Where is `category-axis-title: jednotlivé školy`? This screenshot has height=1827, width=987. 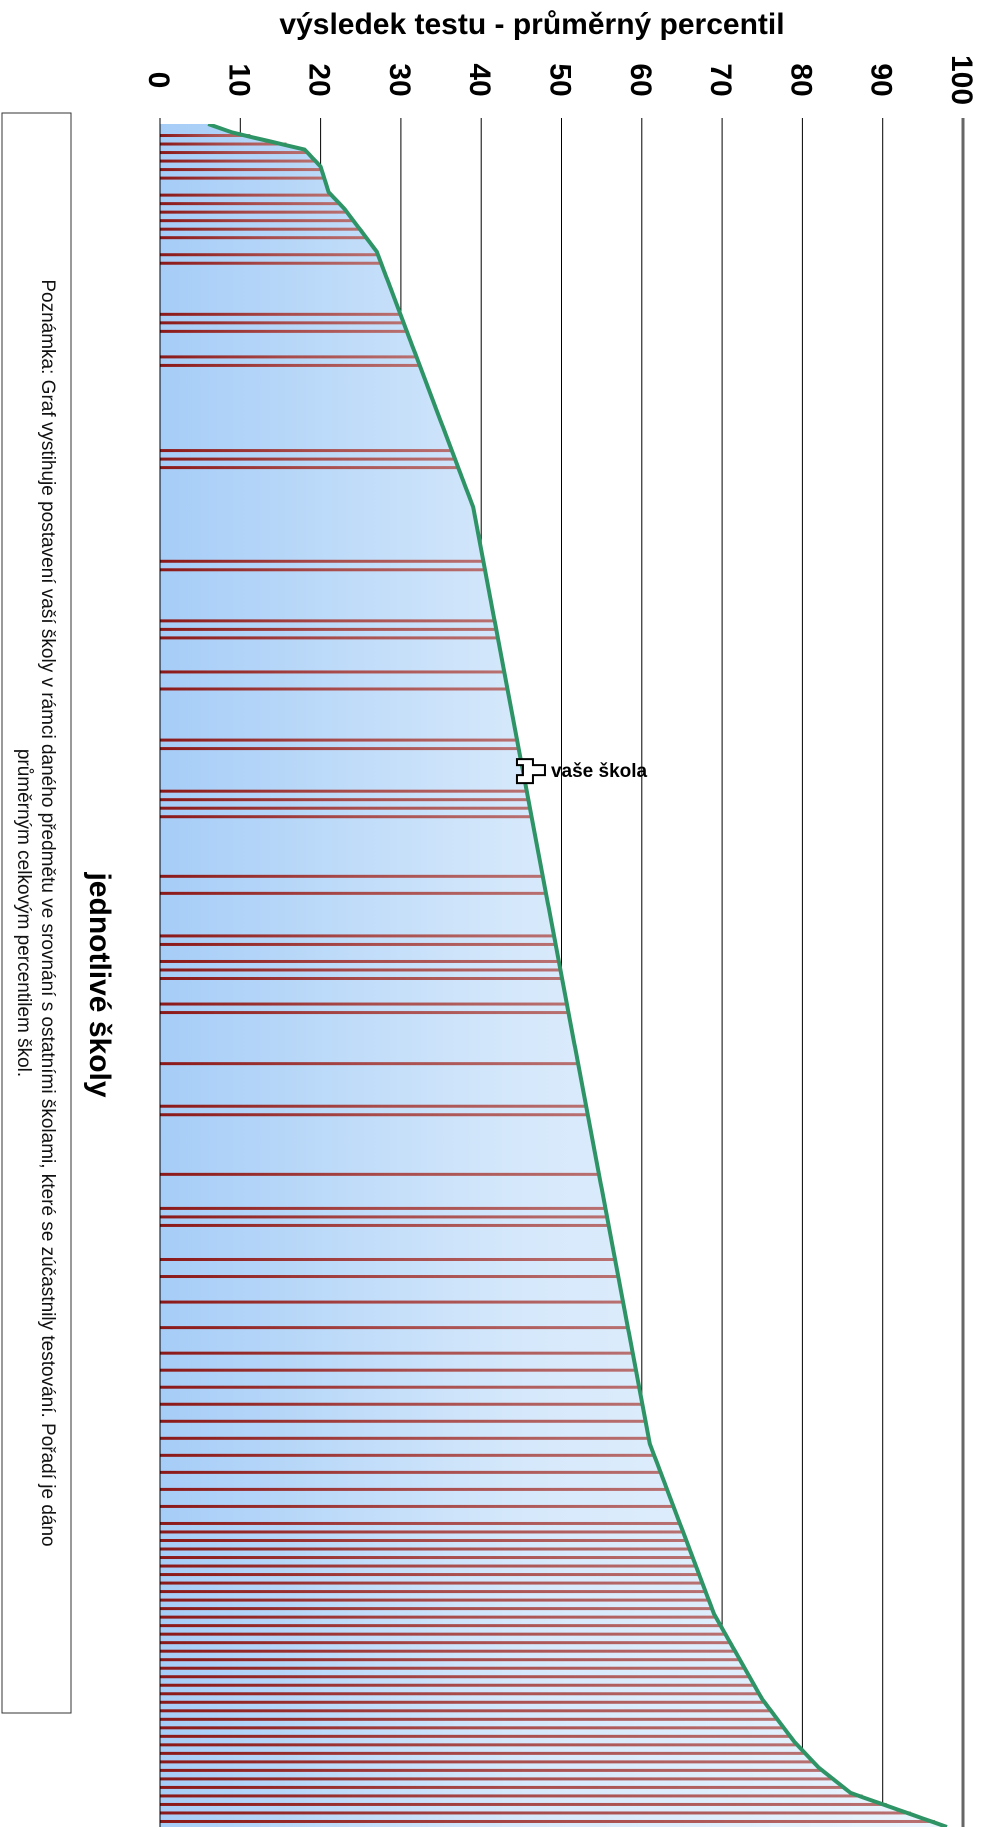
category-axis-title: jednotlivé školy is located at coordinates (99, 984).